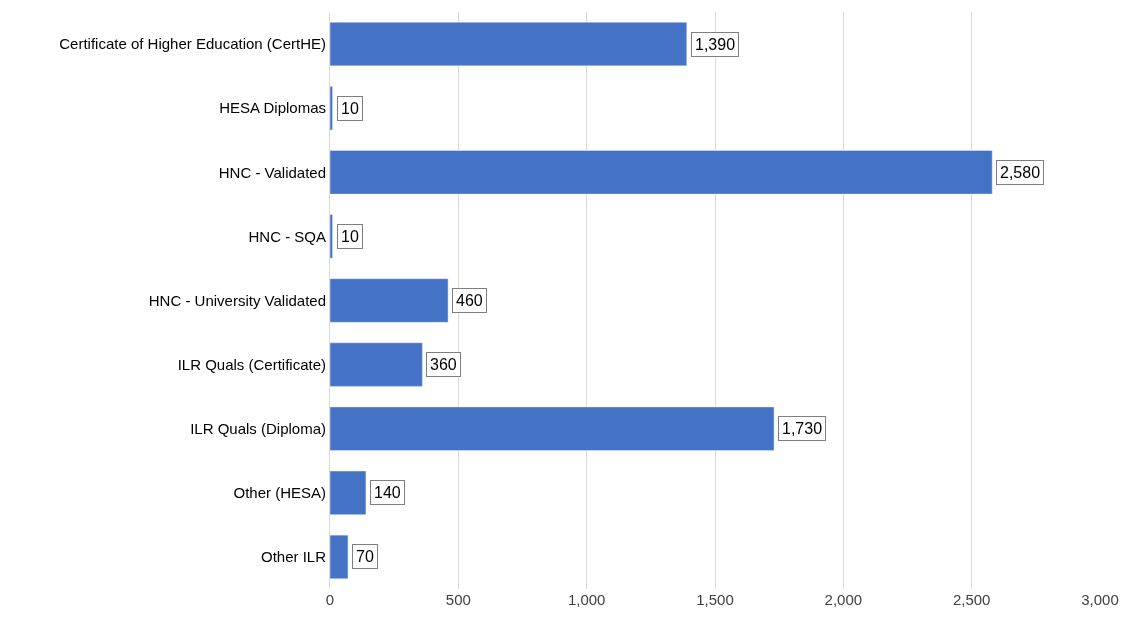 This screenshot has width=1130, height=639. What do you see at coordinates (258, 428) in the screenshot?
I see `y-tick-label: ILR Quals (Diploma)` at bounding box center [258, 428].